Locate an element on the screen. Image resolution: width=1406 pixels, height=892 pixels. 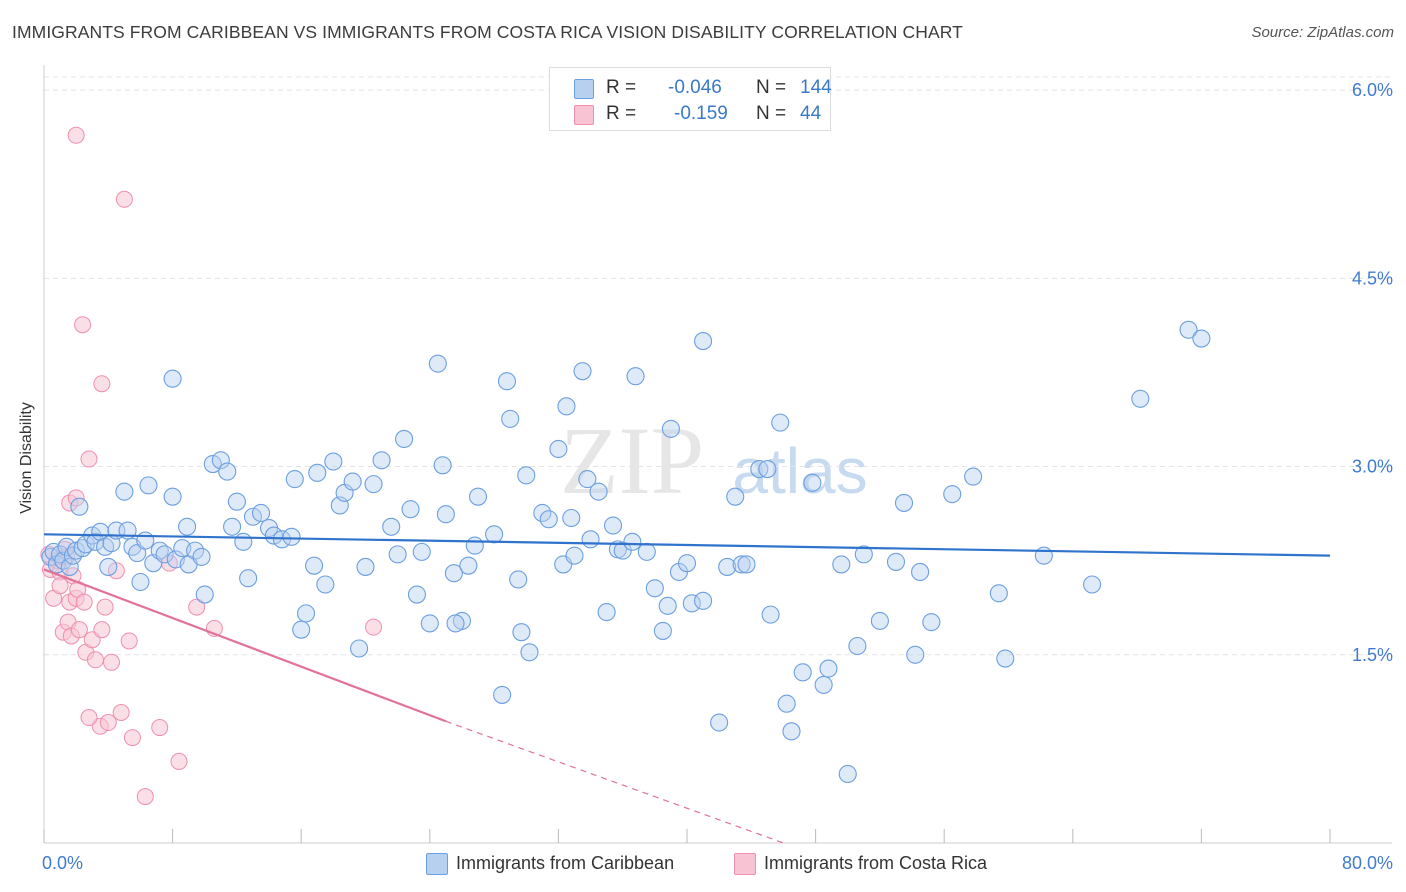
costa-rica-trend-line is located at coordinates (245, 645).